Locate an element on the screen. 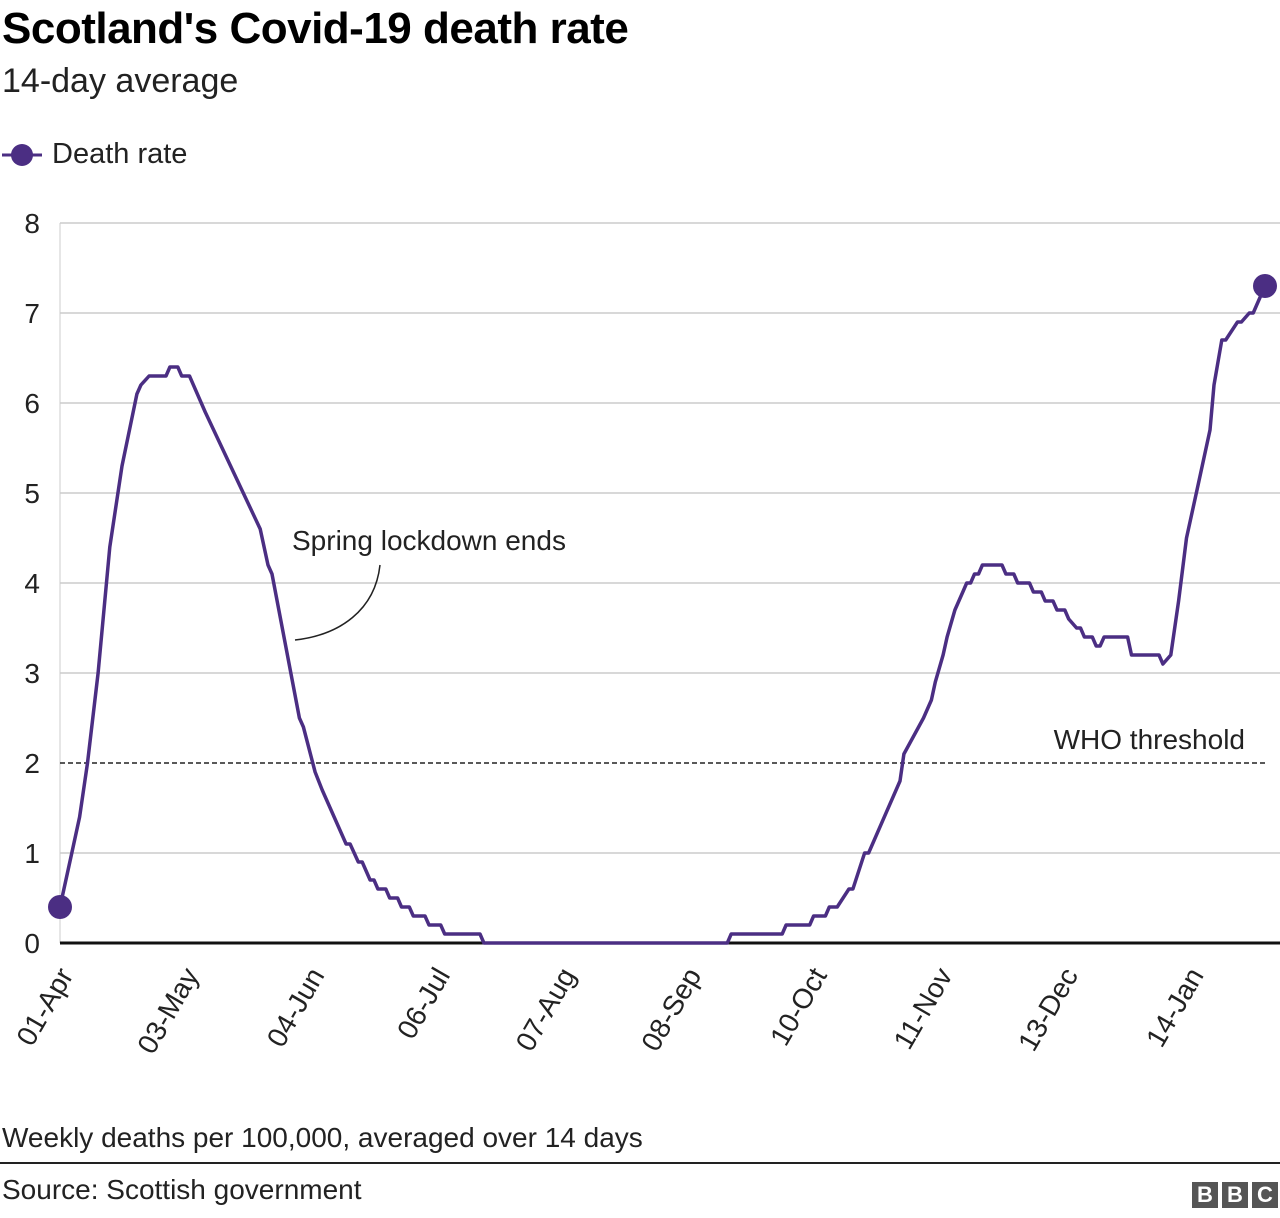 This screenshot has width=1280, height=1218. x-tick-label: 03-May is located at coordinates (168, 1011).